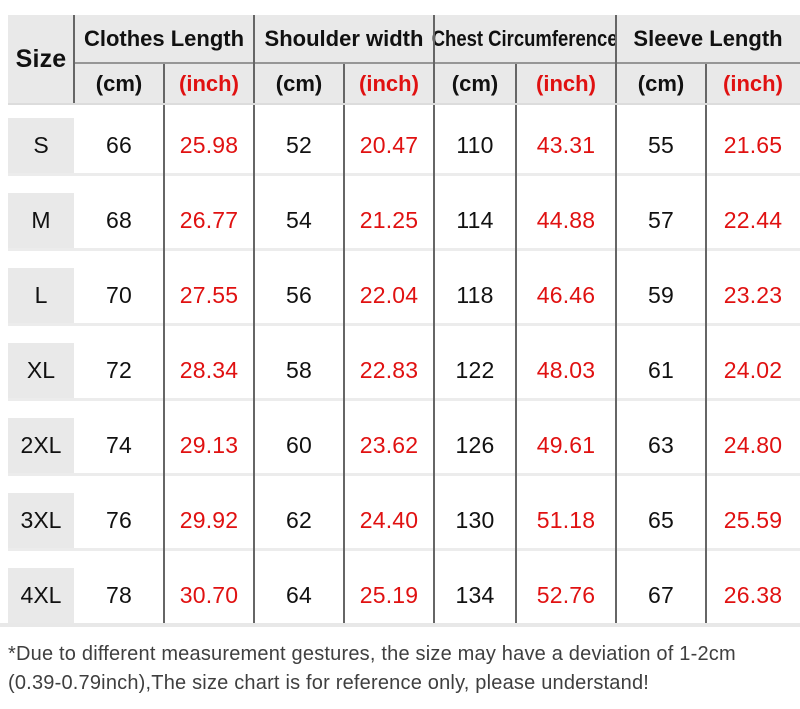 Image resolution: width=800 pixels, height=709 pixels. Describe the element at coordinates (119, 220) in the screenshot. I see `measurement-cell: 68` at that location.